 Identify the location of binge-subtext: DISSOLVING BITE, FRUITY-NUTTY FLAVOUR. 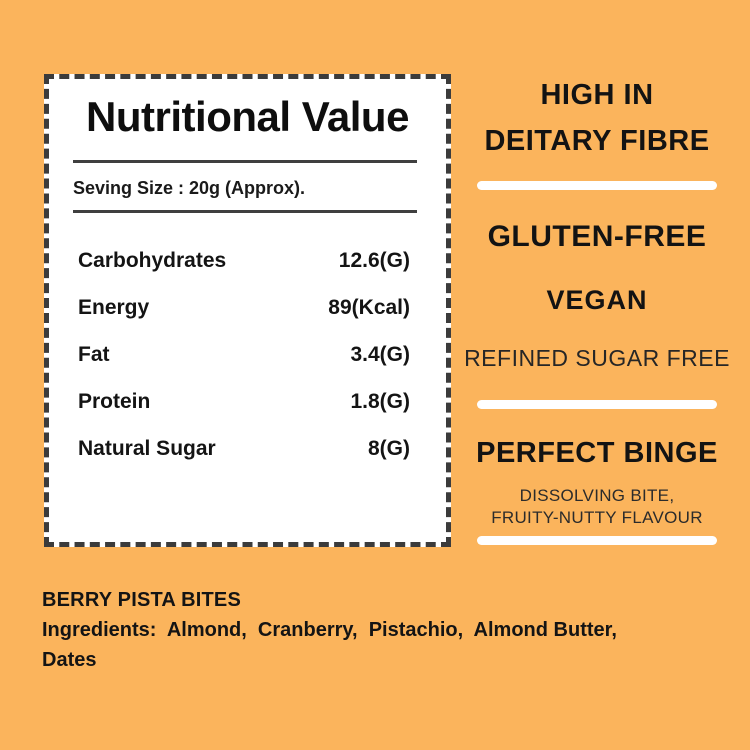
(597, 507).